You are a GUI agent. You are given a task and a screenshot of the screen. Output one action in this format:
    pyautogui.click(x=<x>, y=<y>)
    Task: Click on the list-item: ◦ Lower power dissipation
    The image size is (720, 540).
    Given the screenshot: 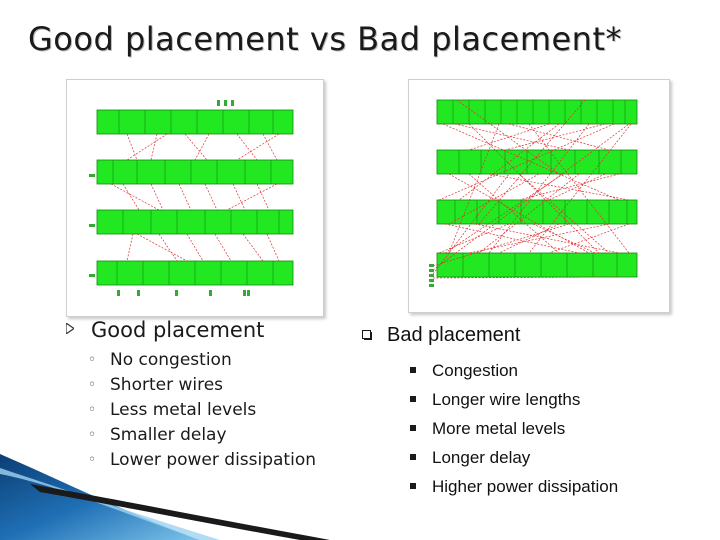 What is the action you would take?
    pyautogui.click(x=226, y=460)
    